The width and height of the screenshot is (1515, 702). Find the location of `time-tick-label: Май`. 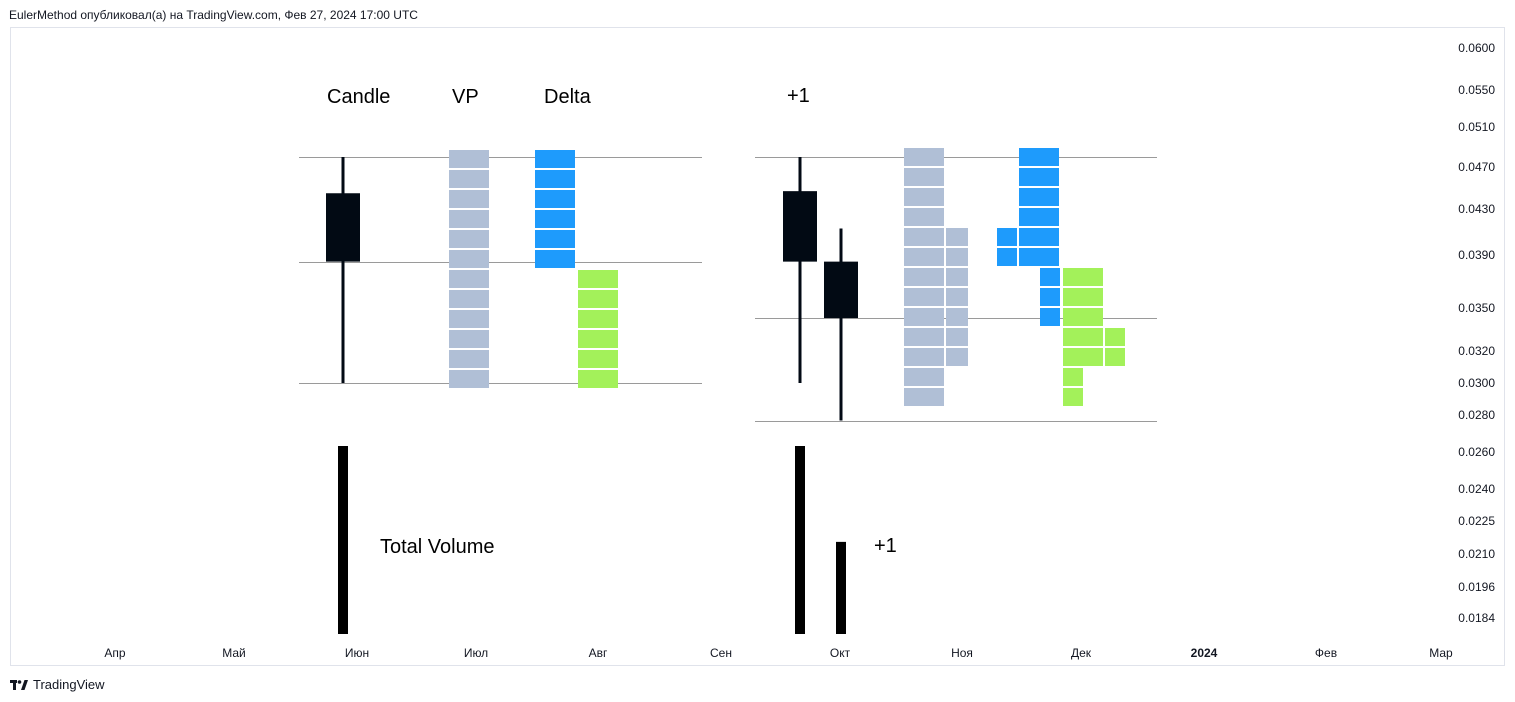

time-tick-label: Май is located at coordinates (234, 653).